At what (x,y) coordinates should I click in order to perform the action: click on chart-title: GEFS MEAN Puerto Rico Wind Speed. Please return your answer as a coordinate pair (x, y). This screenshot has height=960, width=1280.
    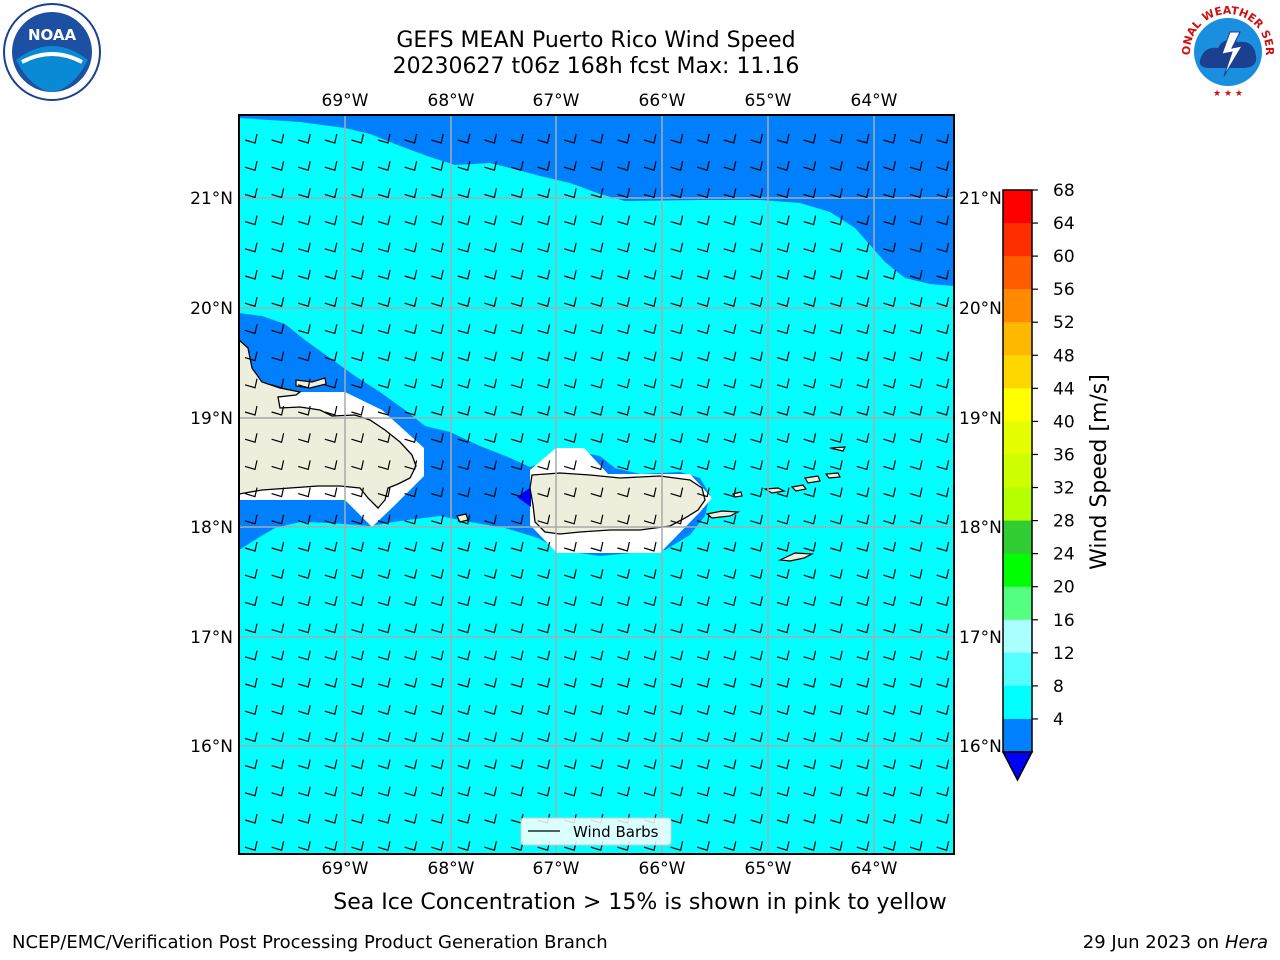
    Looking at the image, I should click on (596, 40).